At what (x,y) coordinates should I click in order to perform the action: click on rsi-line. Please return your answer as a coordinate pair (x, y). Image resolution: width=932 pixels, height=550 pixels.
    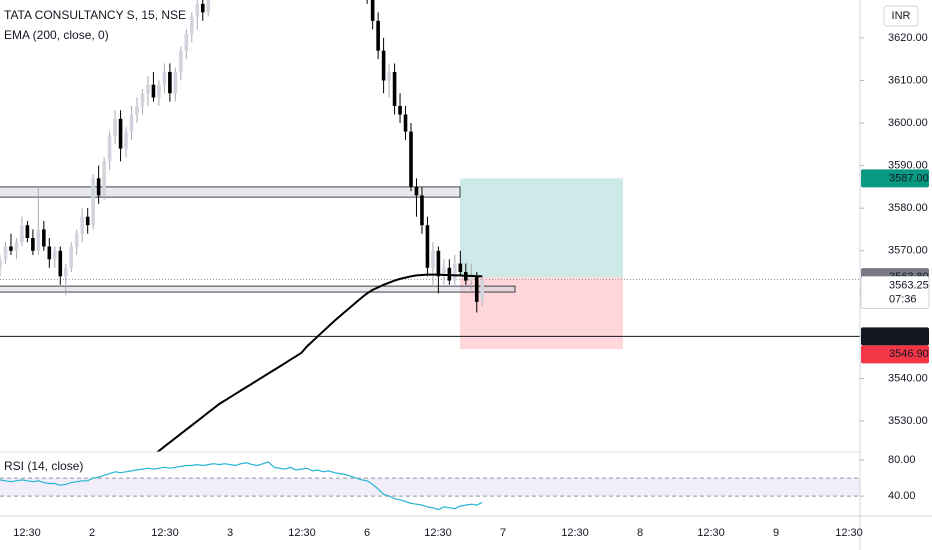
    Looking at the image, I should click on (241, 486).